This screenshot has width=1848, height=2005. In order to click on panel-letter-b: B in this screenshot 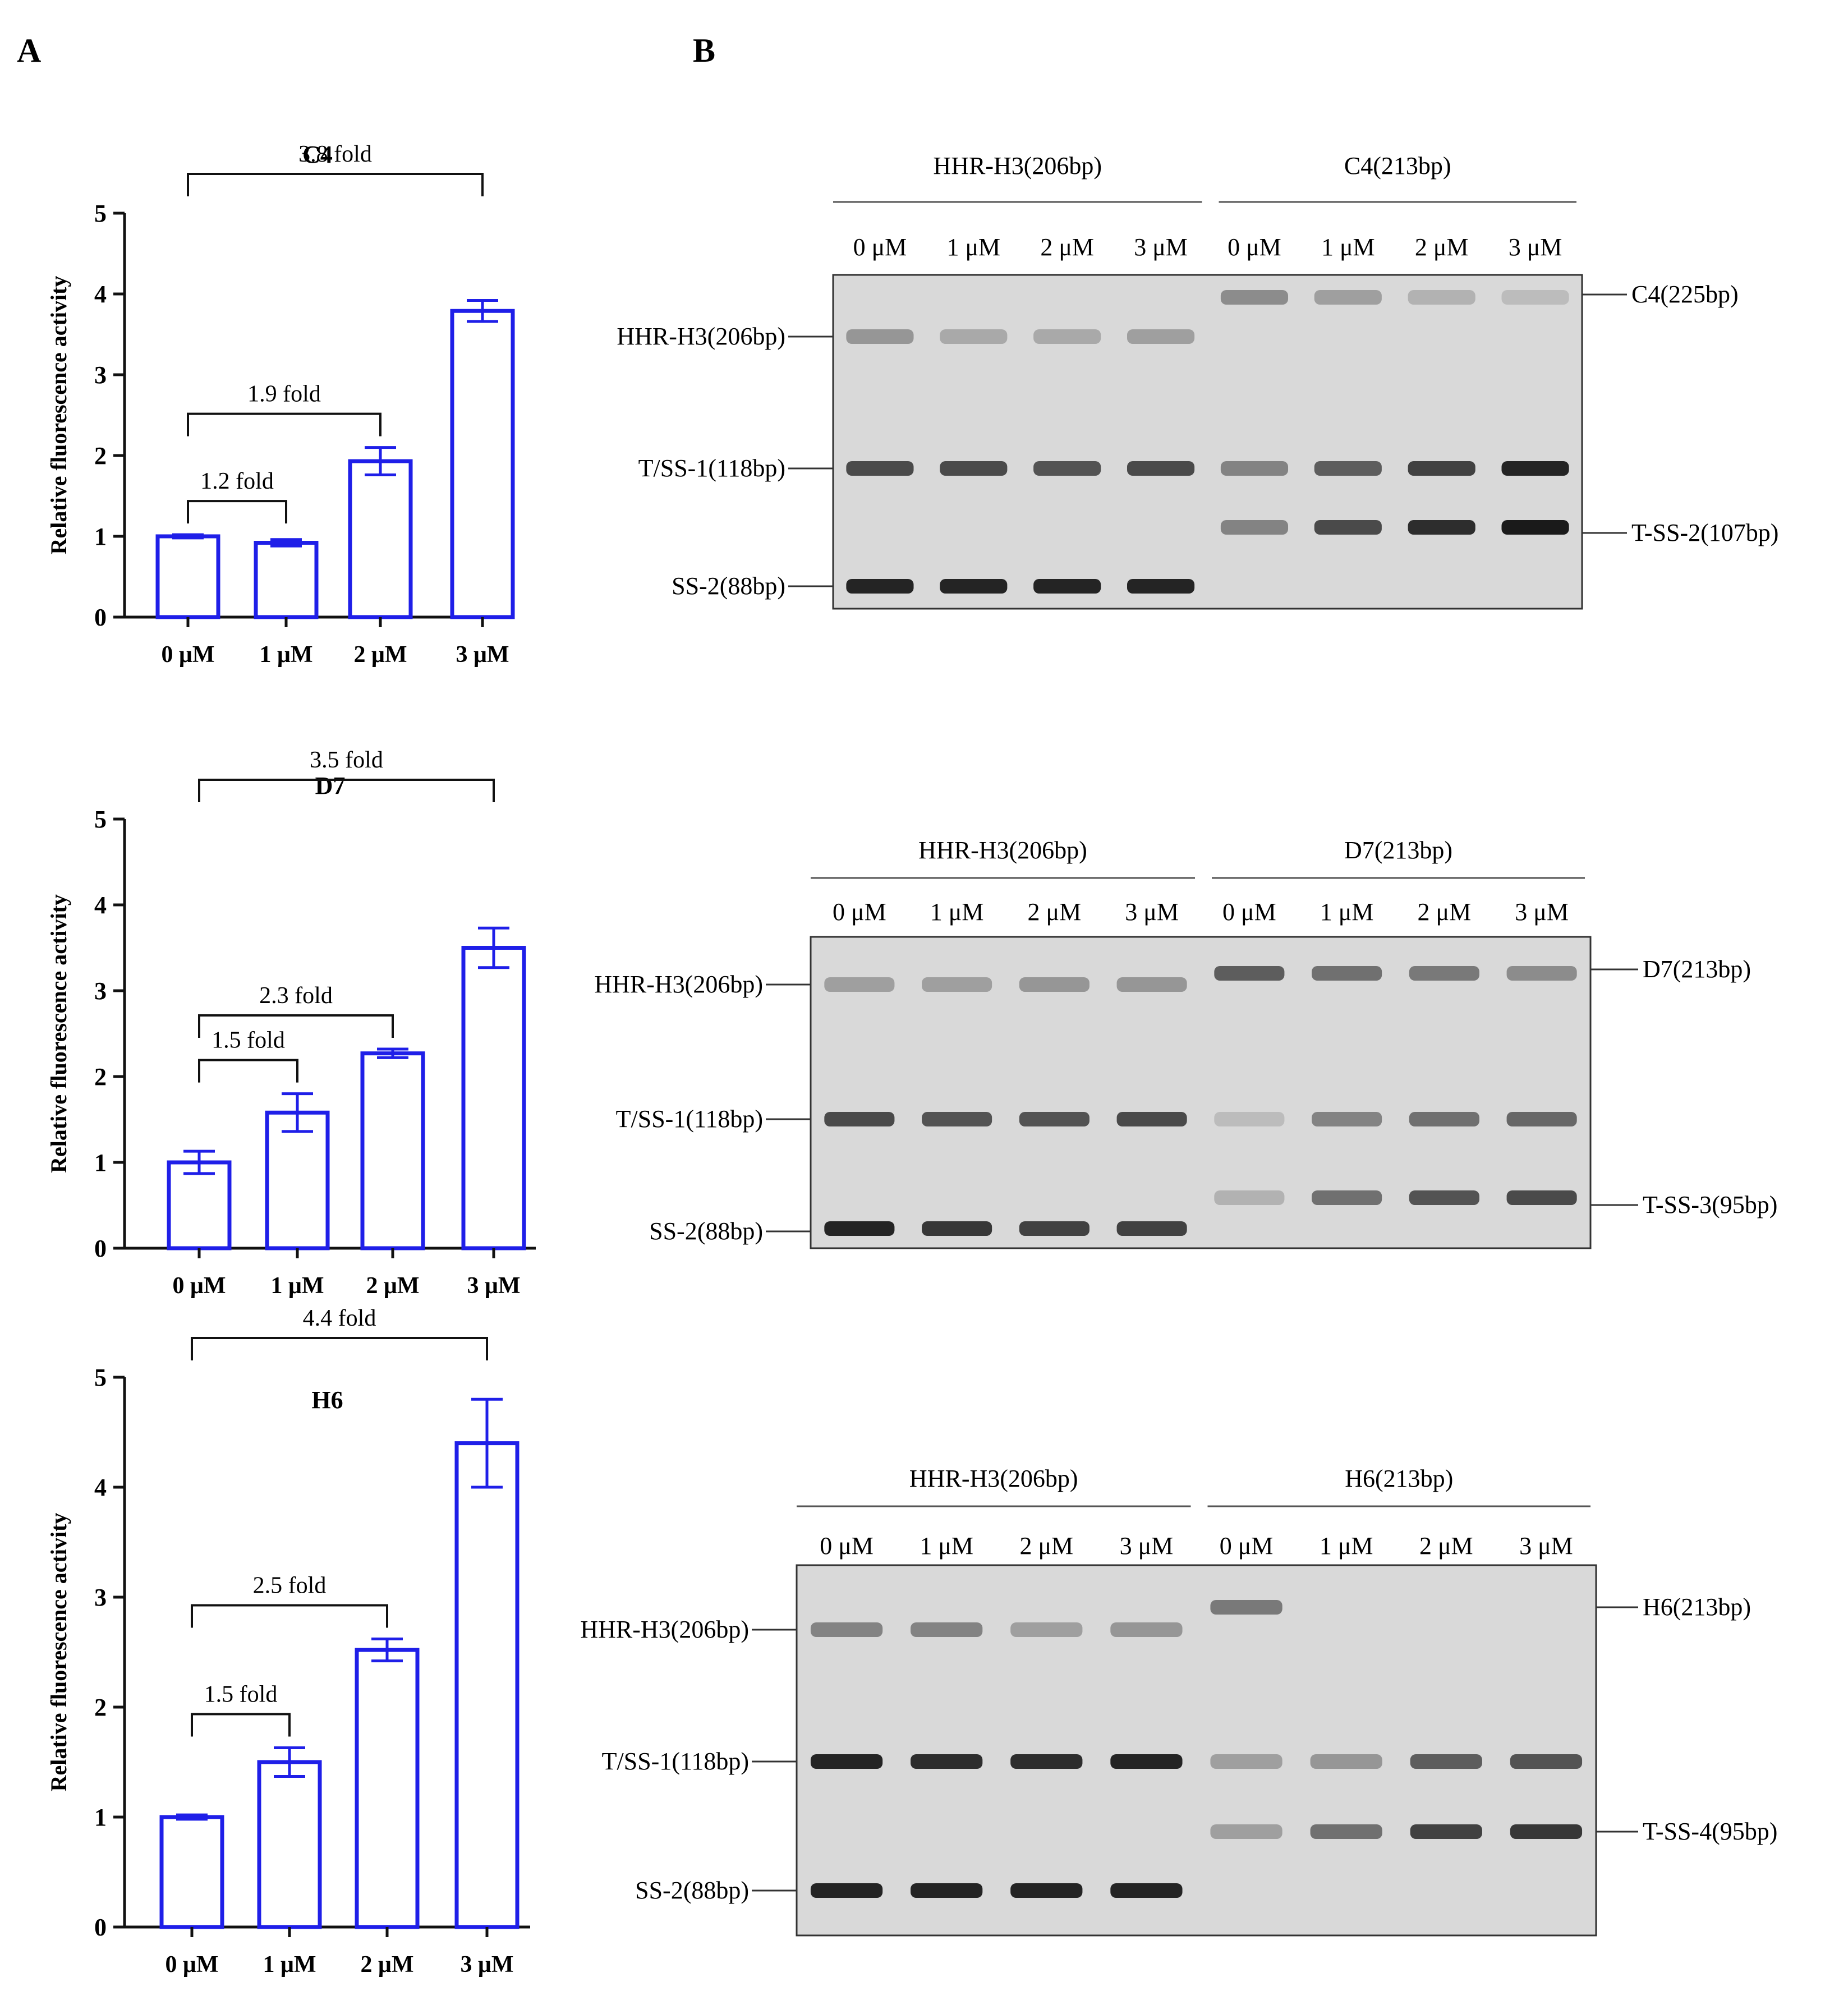, I will do `click(704, 50)`.